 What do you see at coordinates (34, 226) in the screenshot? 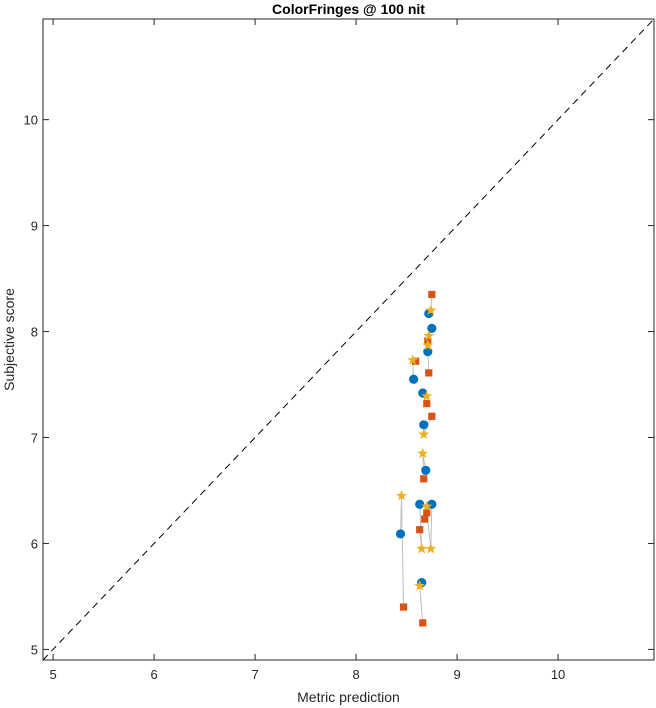
I see `y-tick-label: 9` at bounding box center [34, 226].